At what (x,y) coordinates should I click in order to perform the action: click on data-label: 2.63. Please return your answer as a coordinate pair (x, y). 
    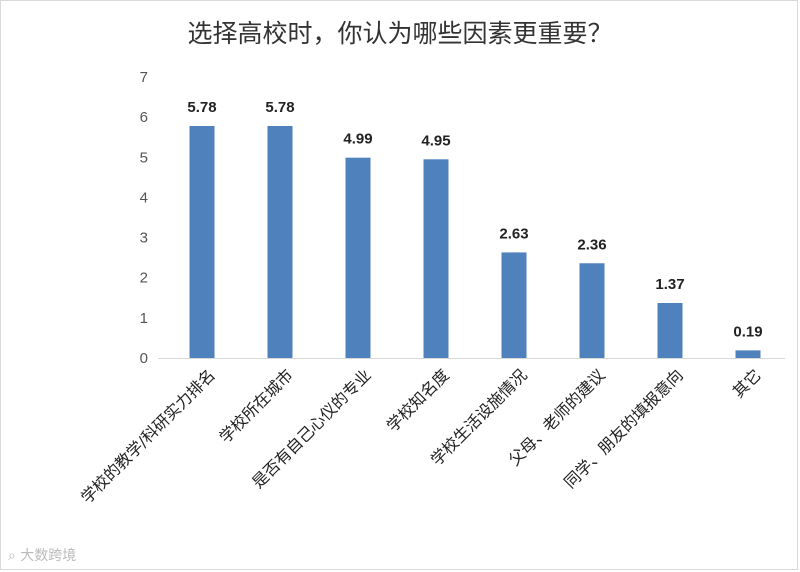
    Looking at the image, I should click on (513, 233).